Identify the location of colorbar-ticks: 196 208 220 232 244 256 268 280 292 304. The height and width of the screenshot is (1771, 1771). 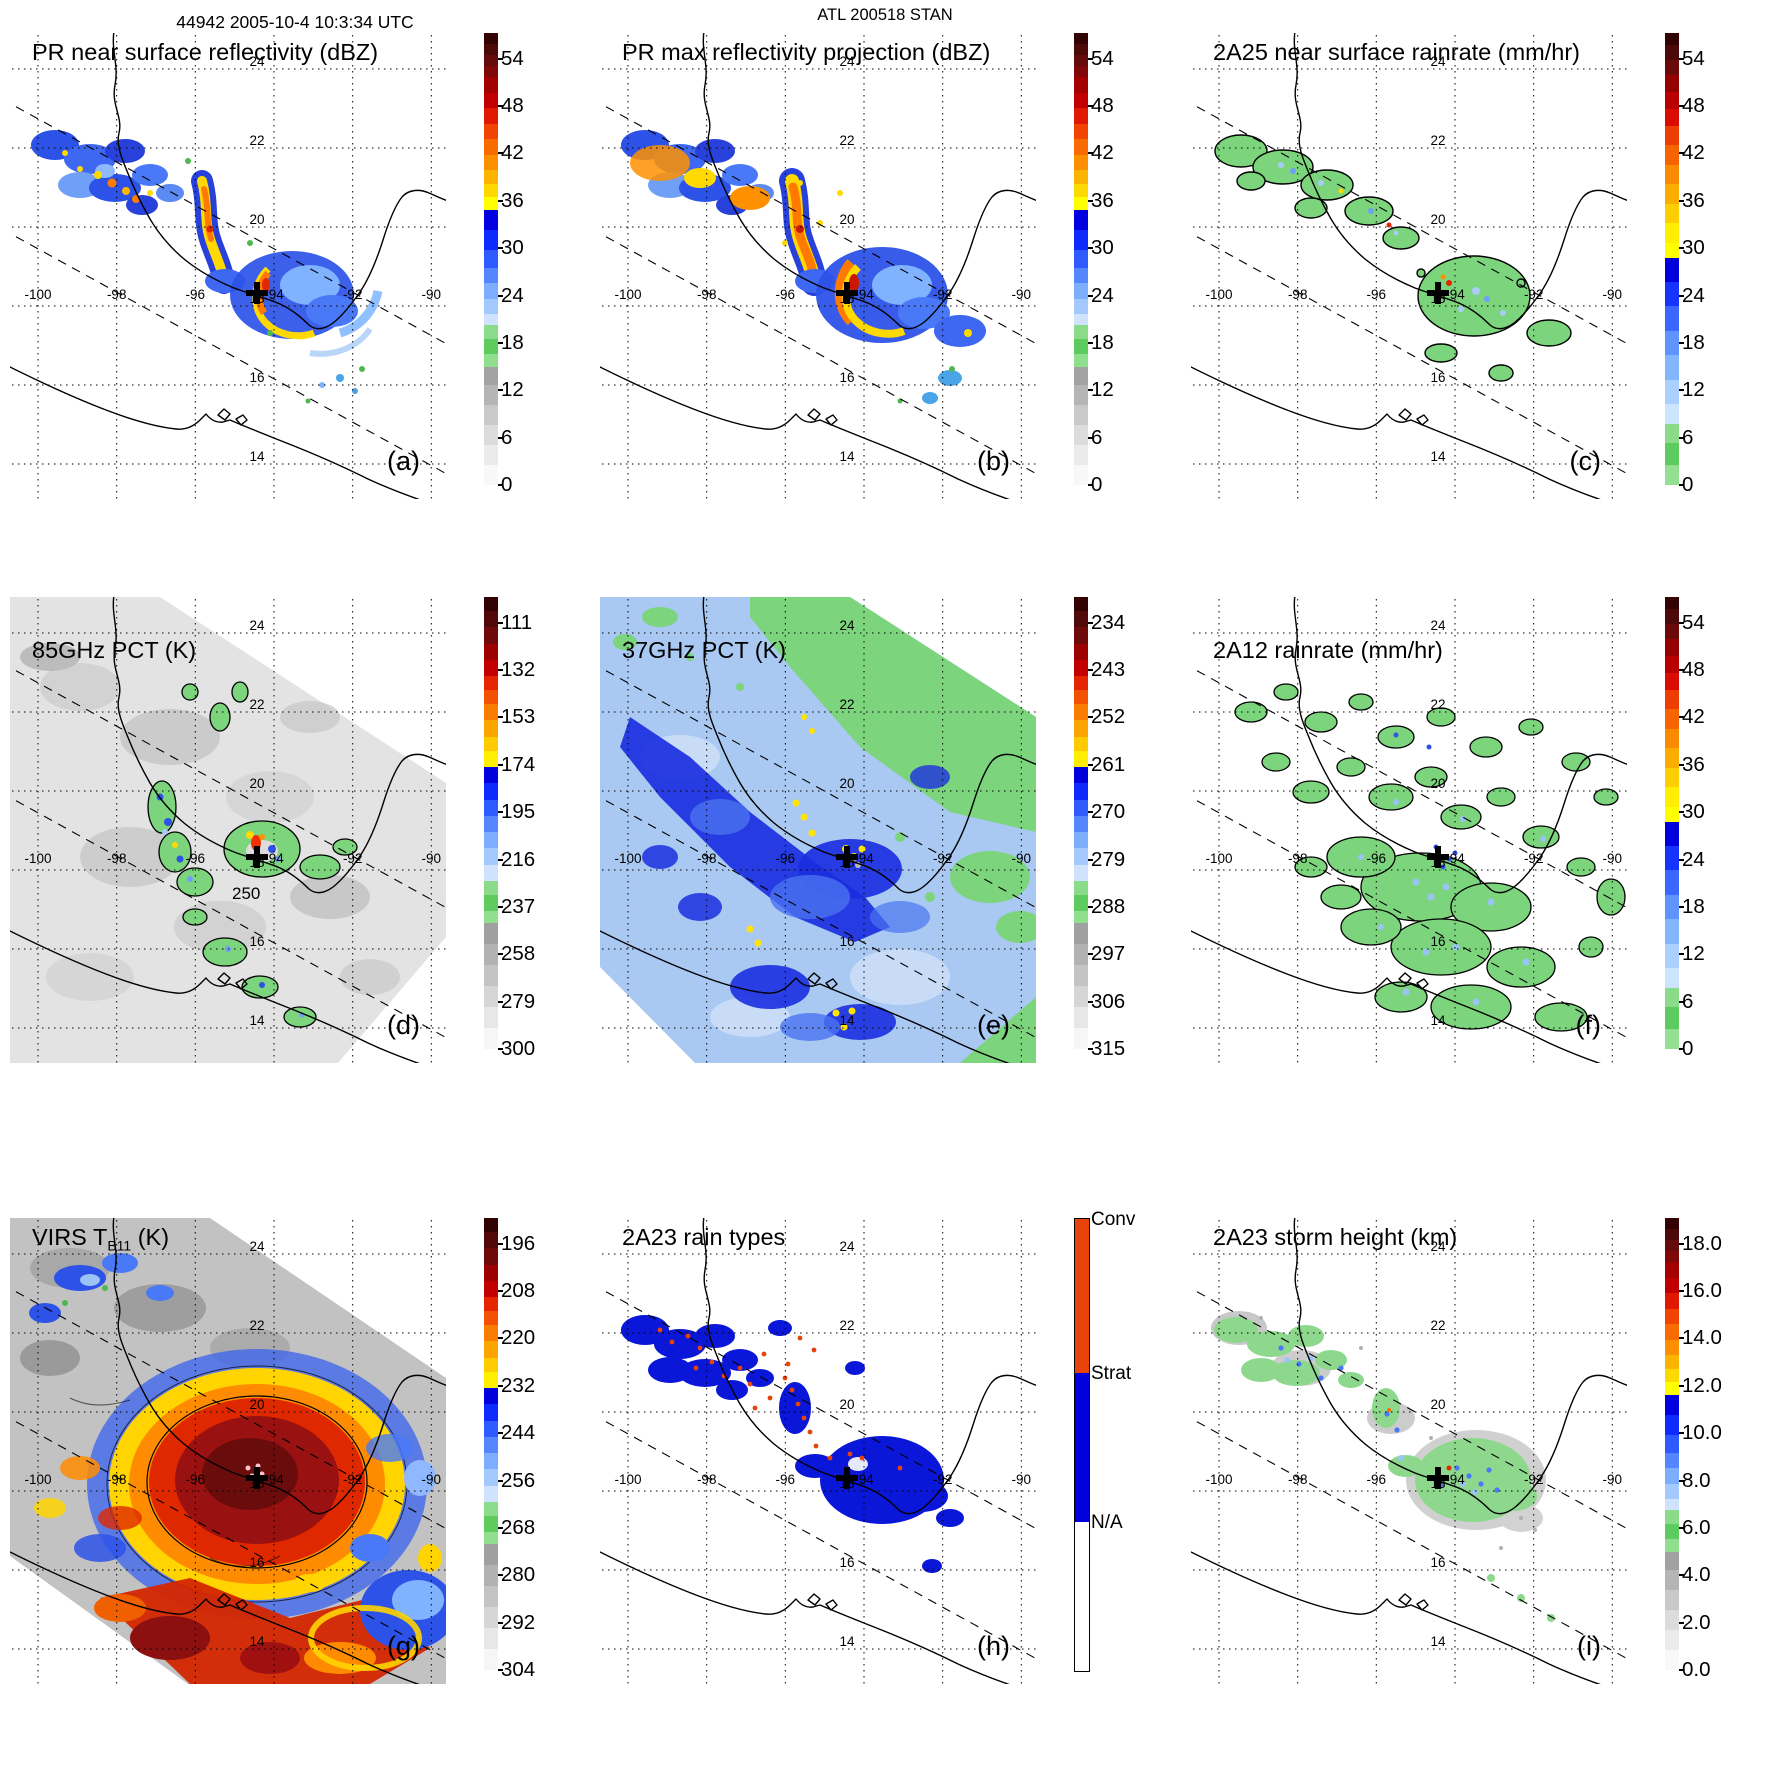
(542, 1449).